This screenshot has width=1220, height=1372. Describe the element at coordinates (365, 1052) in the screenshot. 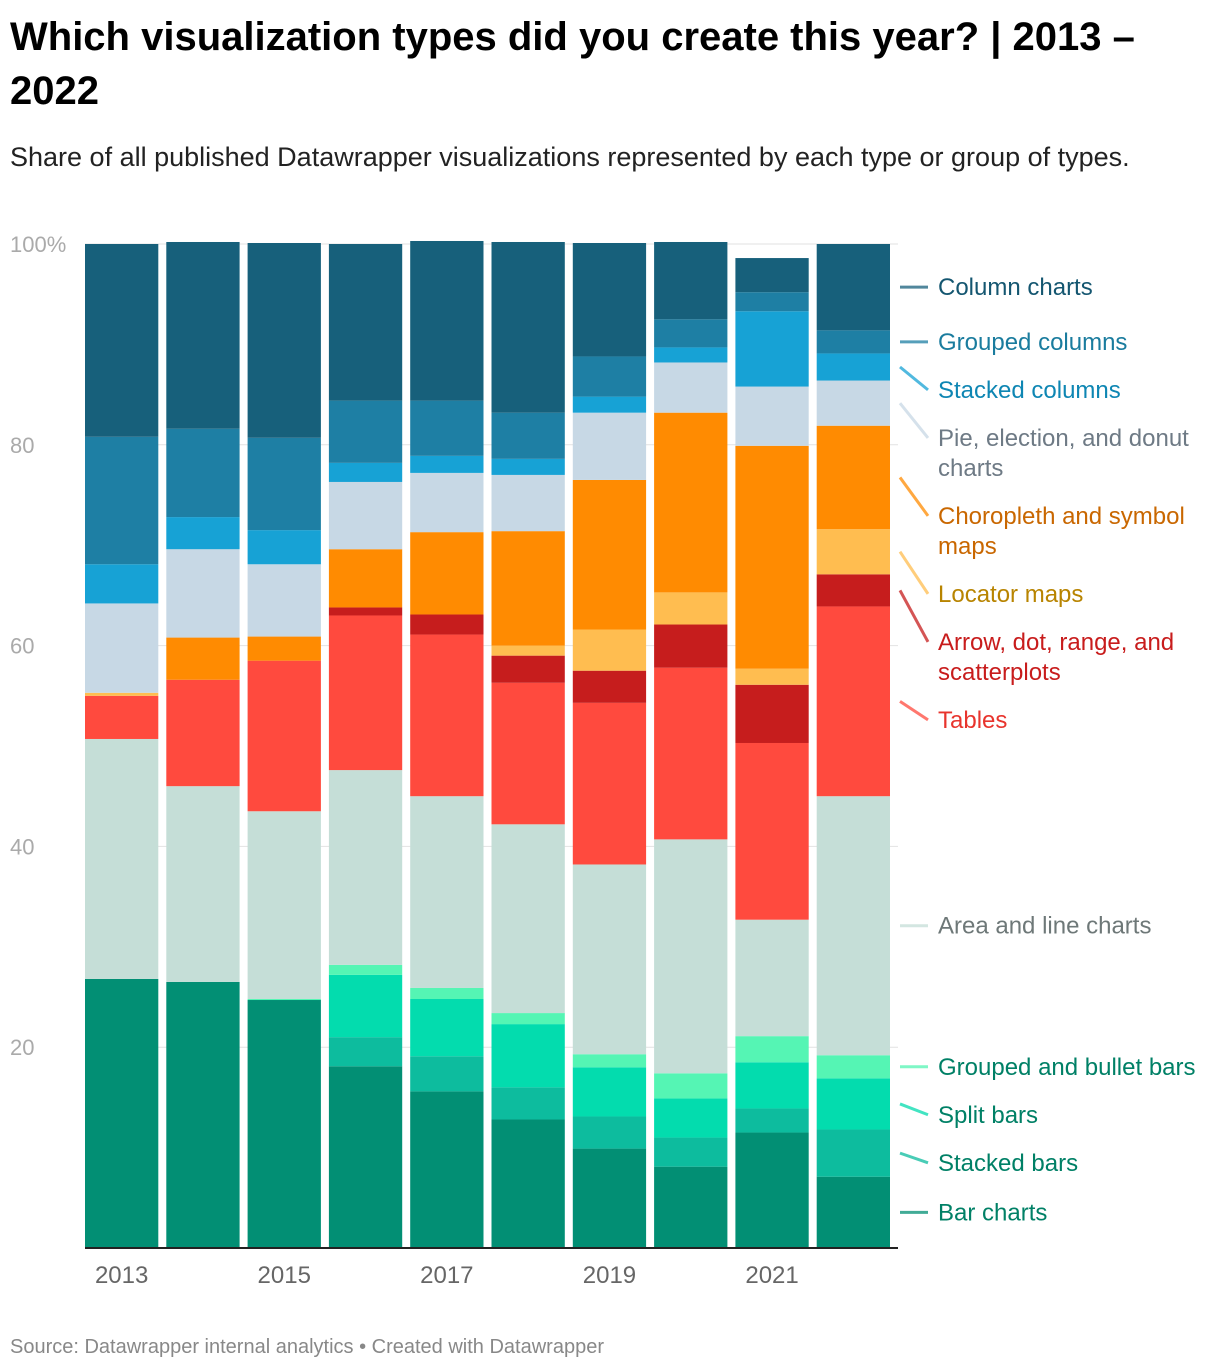

I see `bar-segment: Stacked bars 2016: 2.9` at that location.